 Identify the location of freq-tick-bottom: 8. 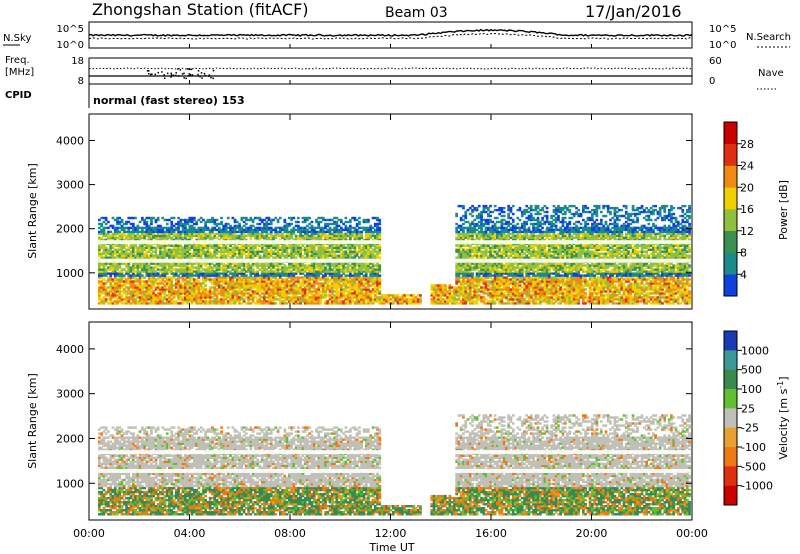
(81, 81).